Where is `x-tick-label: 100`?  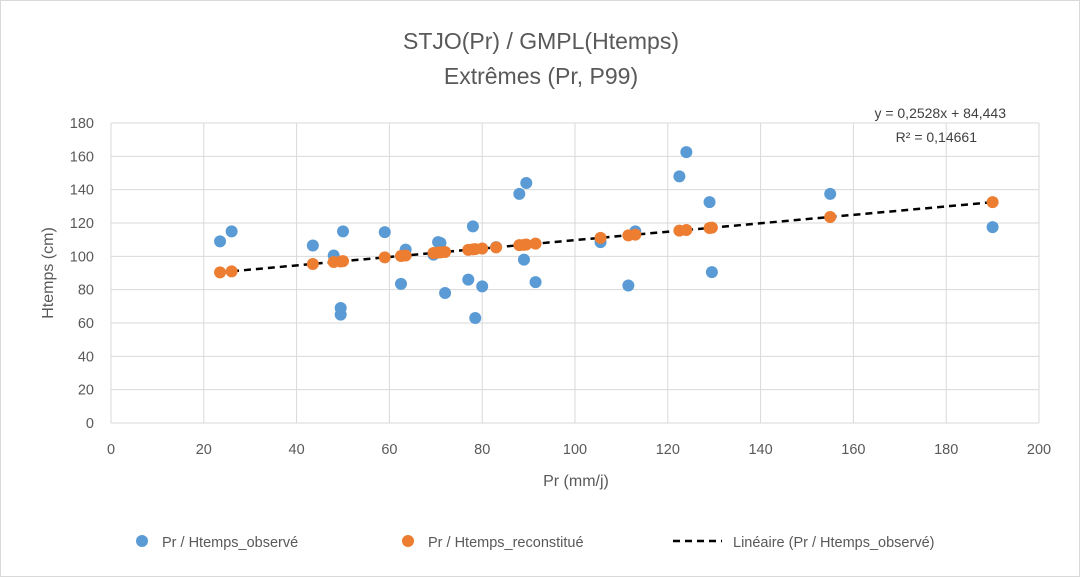
x-tick-label: 100 is located at coordinates (575, 450).